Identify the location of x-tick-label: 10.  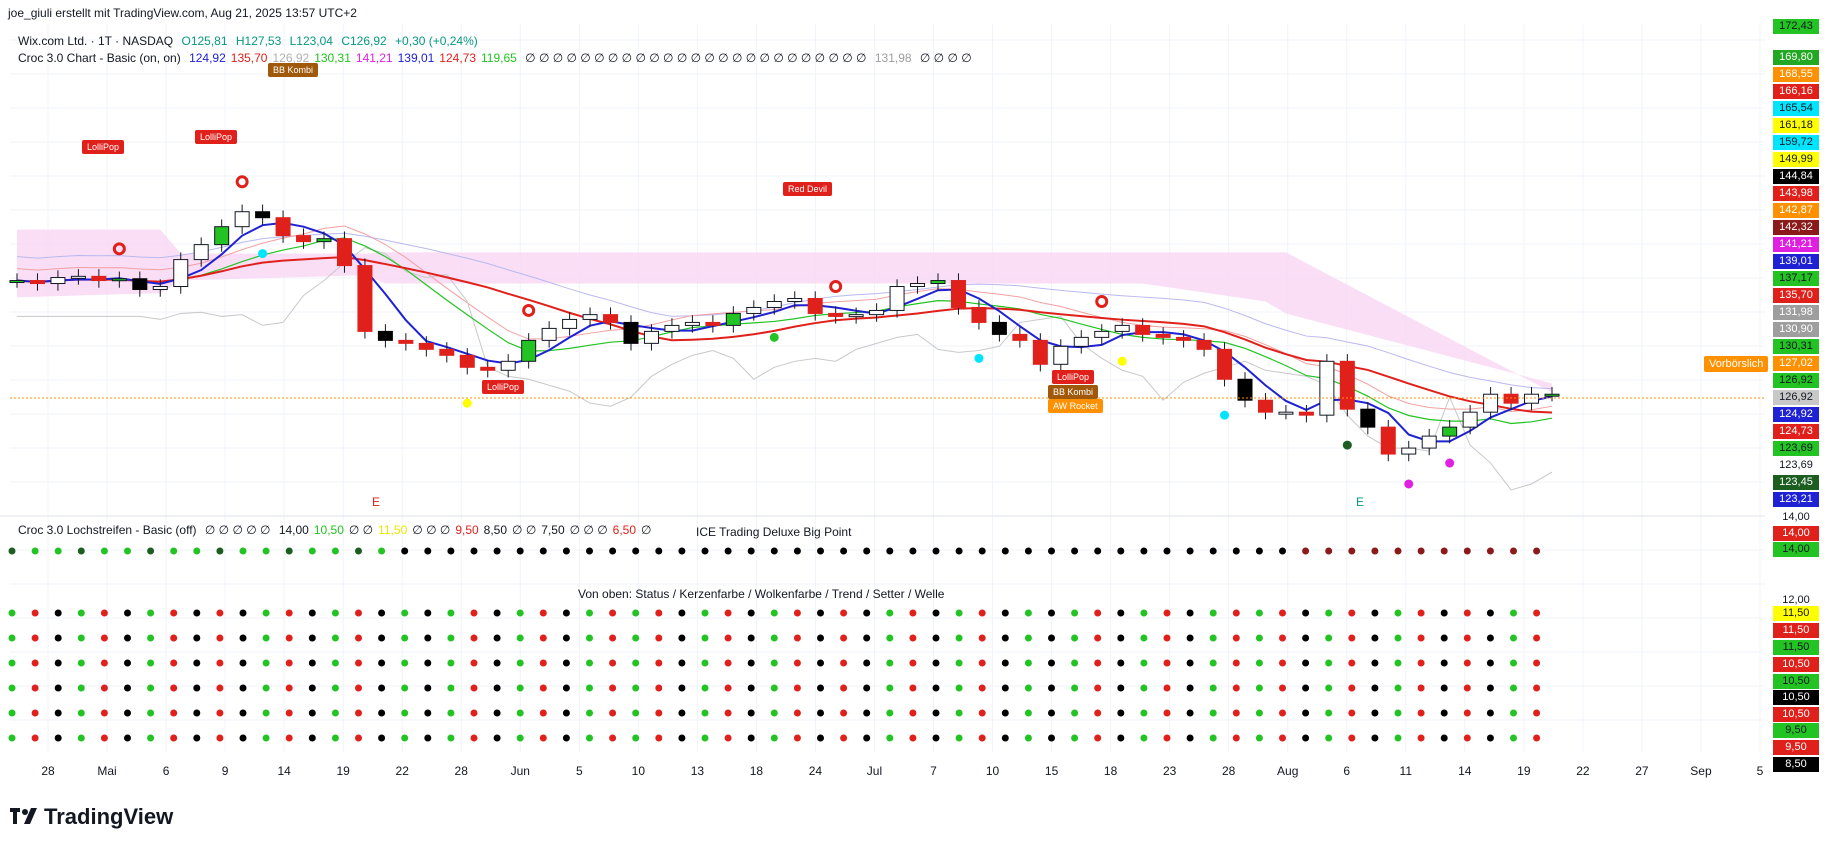
(638, 771).